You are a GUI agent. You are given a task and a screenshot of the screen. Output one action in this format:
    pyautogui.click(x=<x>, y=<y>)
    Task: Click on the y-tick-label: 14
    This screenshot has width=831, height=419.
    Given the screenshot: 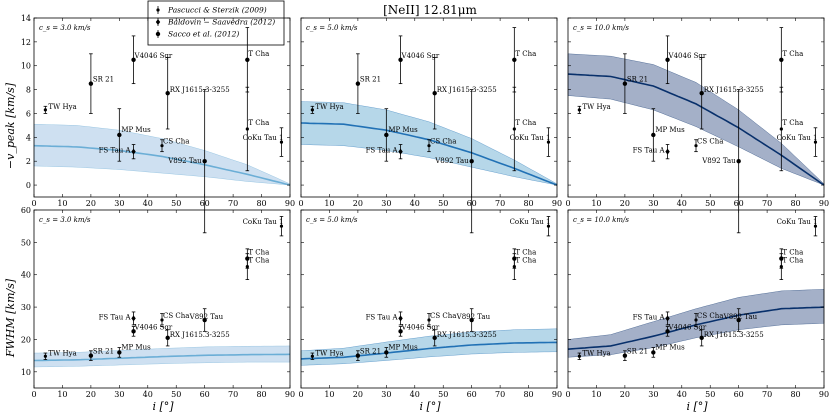 What is the action you would take?
    pyautogui.click(x=26, y=18)
    